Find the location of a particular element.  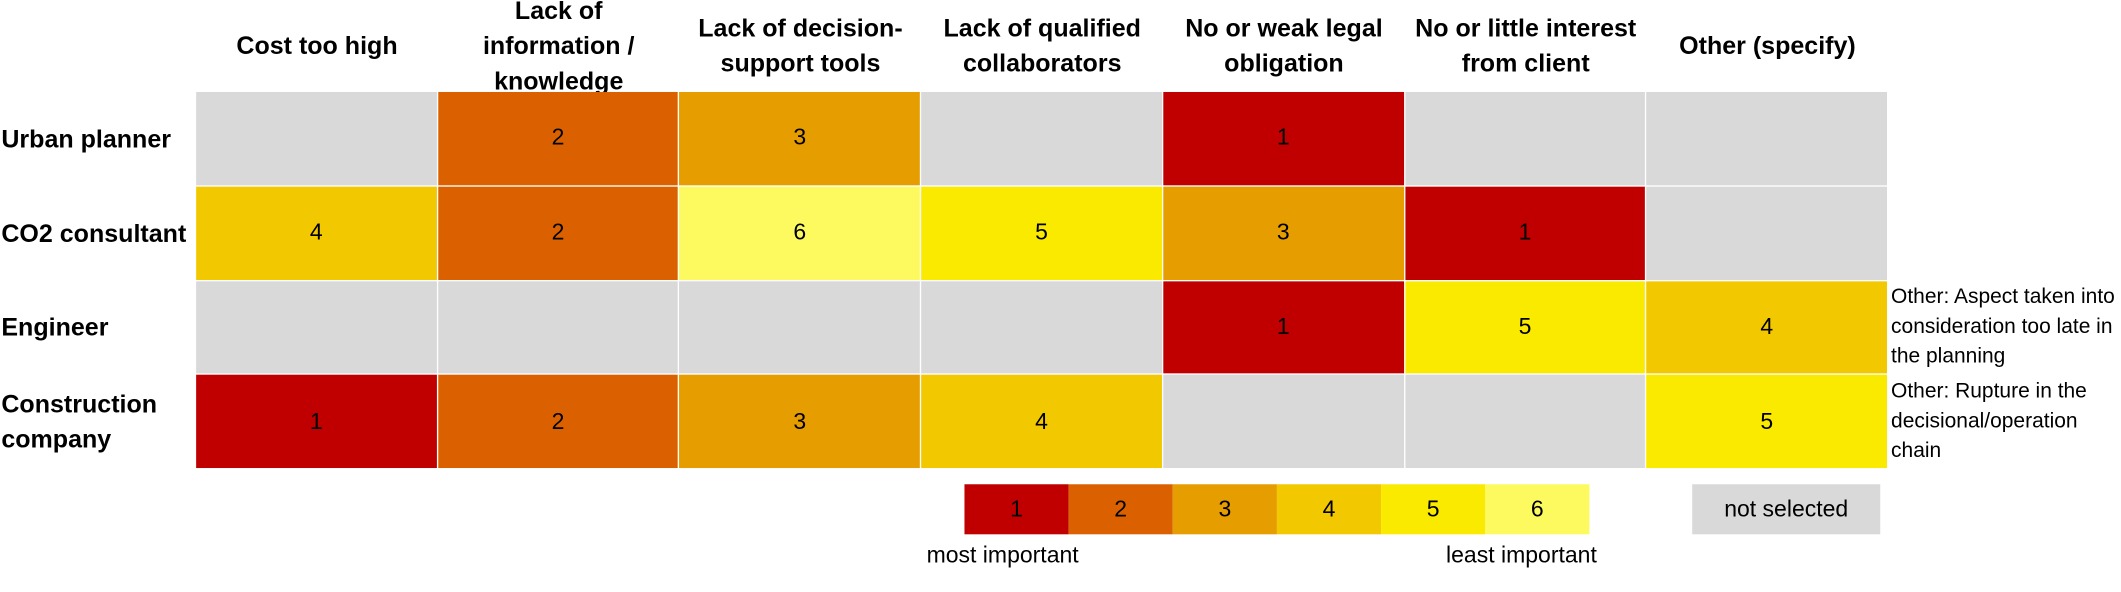

column-header: Other (specify) is located at coordinates (1767, 45).